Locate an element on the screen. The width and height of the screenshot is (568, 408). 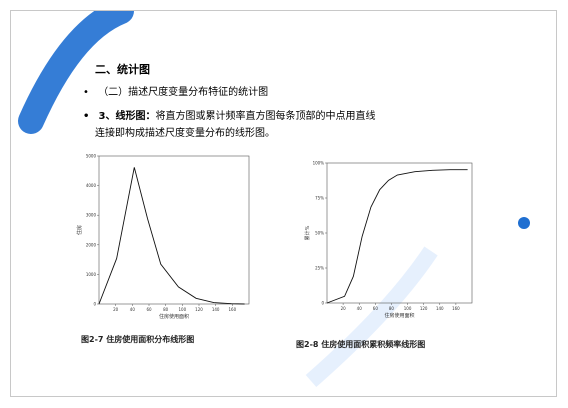
y-tick-label: 1000 is located at coordinates (91, 274).